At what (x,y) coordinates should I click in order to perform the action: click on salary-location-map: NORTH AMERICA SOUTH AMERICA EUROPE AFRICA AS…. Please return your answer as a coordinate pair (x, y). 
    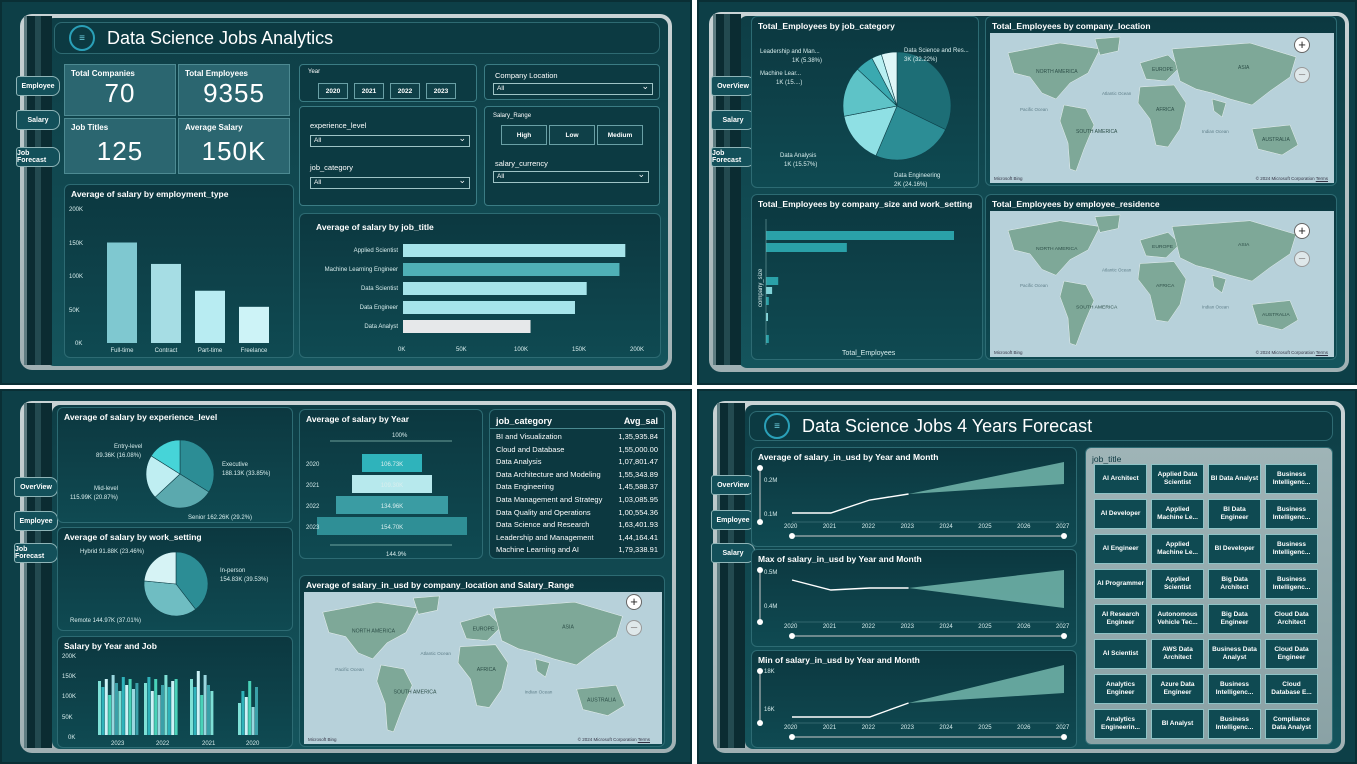
    Looking at the image, I should click on (483, 668).